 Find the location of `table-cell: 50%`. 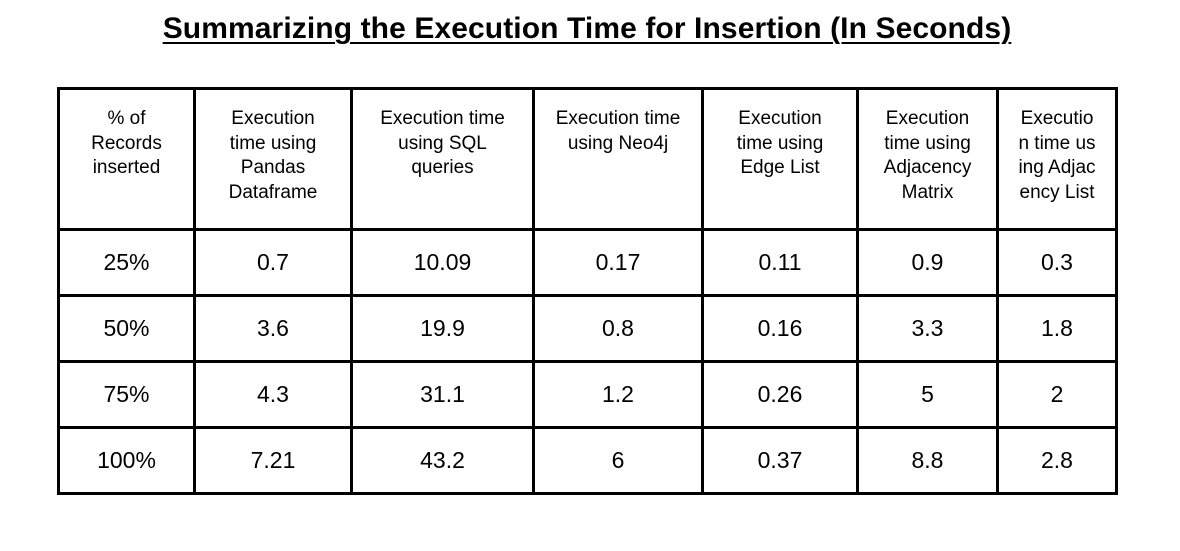

table-cell: 50% is located at coordinates (126, 328).